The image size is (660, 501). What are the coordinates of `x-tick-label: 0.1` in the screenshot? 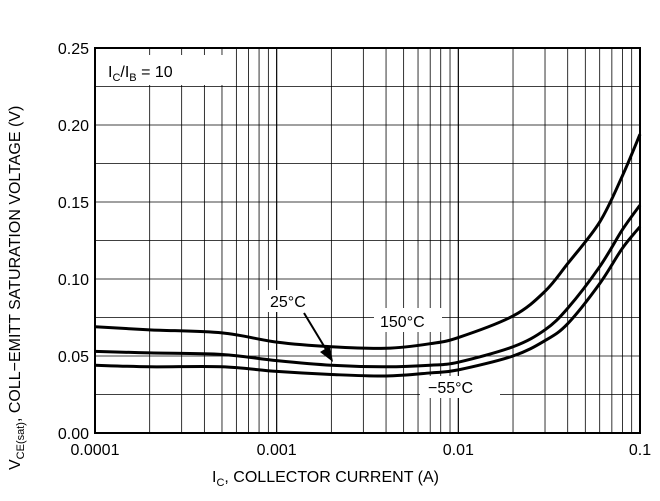 It's located at (640, 450).